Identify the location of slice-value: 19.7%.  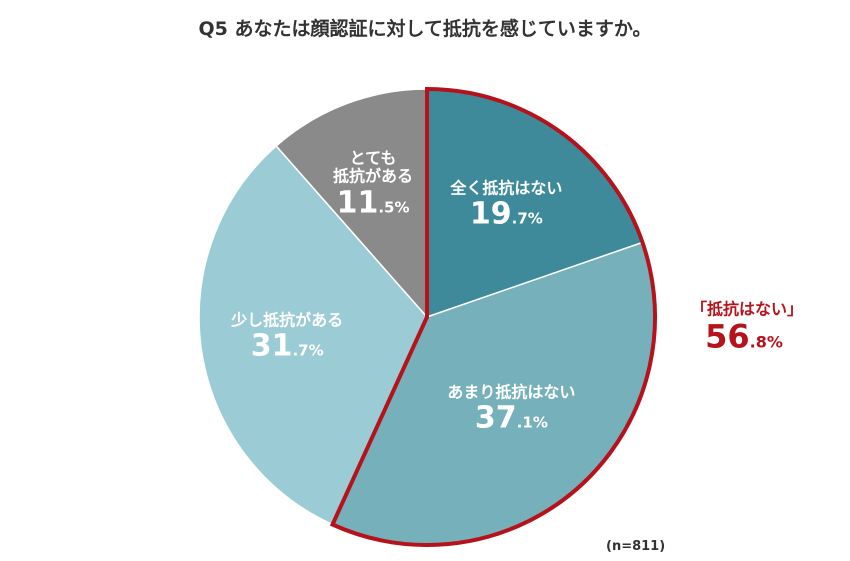
(506, 214).